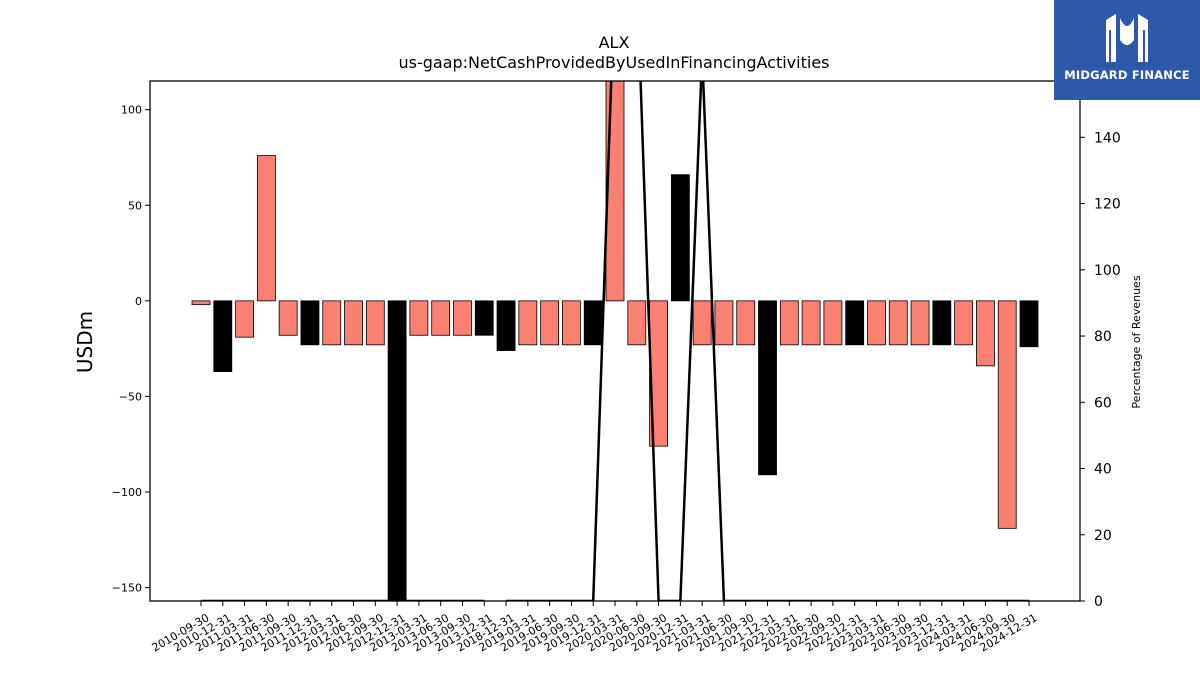  Describe the element at coordinates (1103, 536) in the screenshot. I see `y2-tick-label: 20` at that location.